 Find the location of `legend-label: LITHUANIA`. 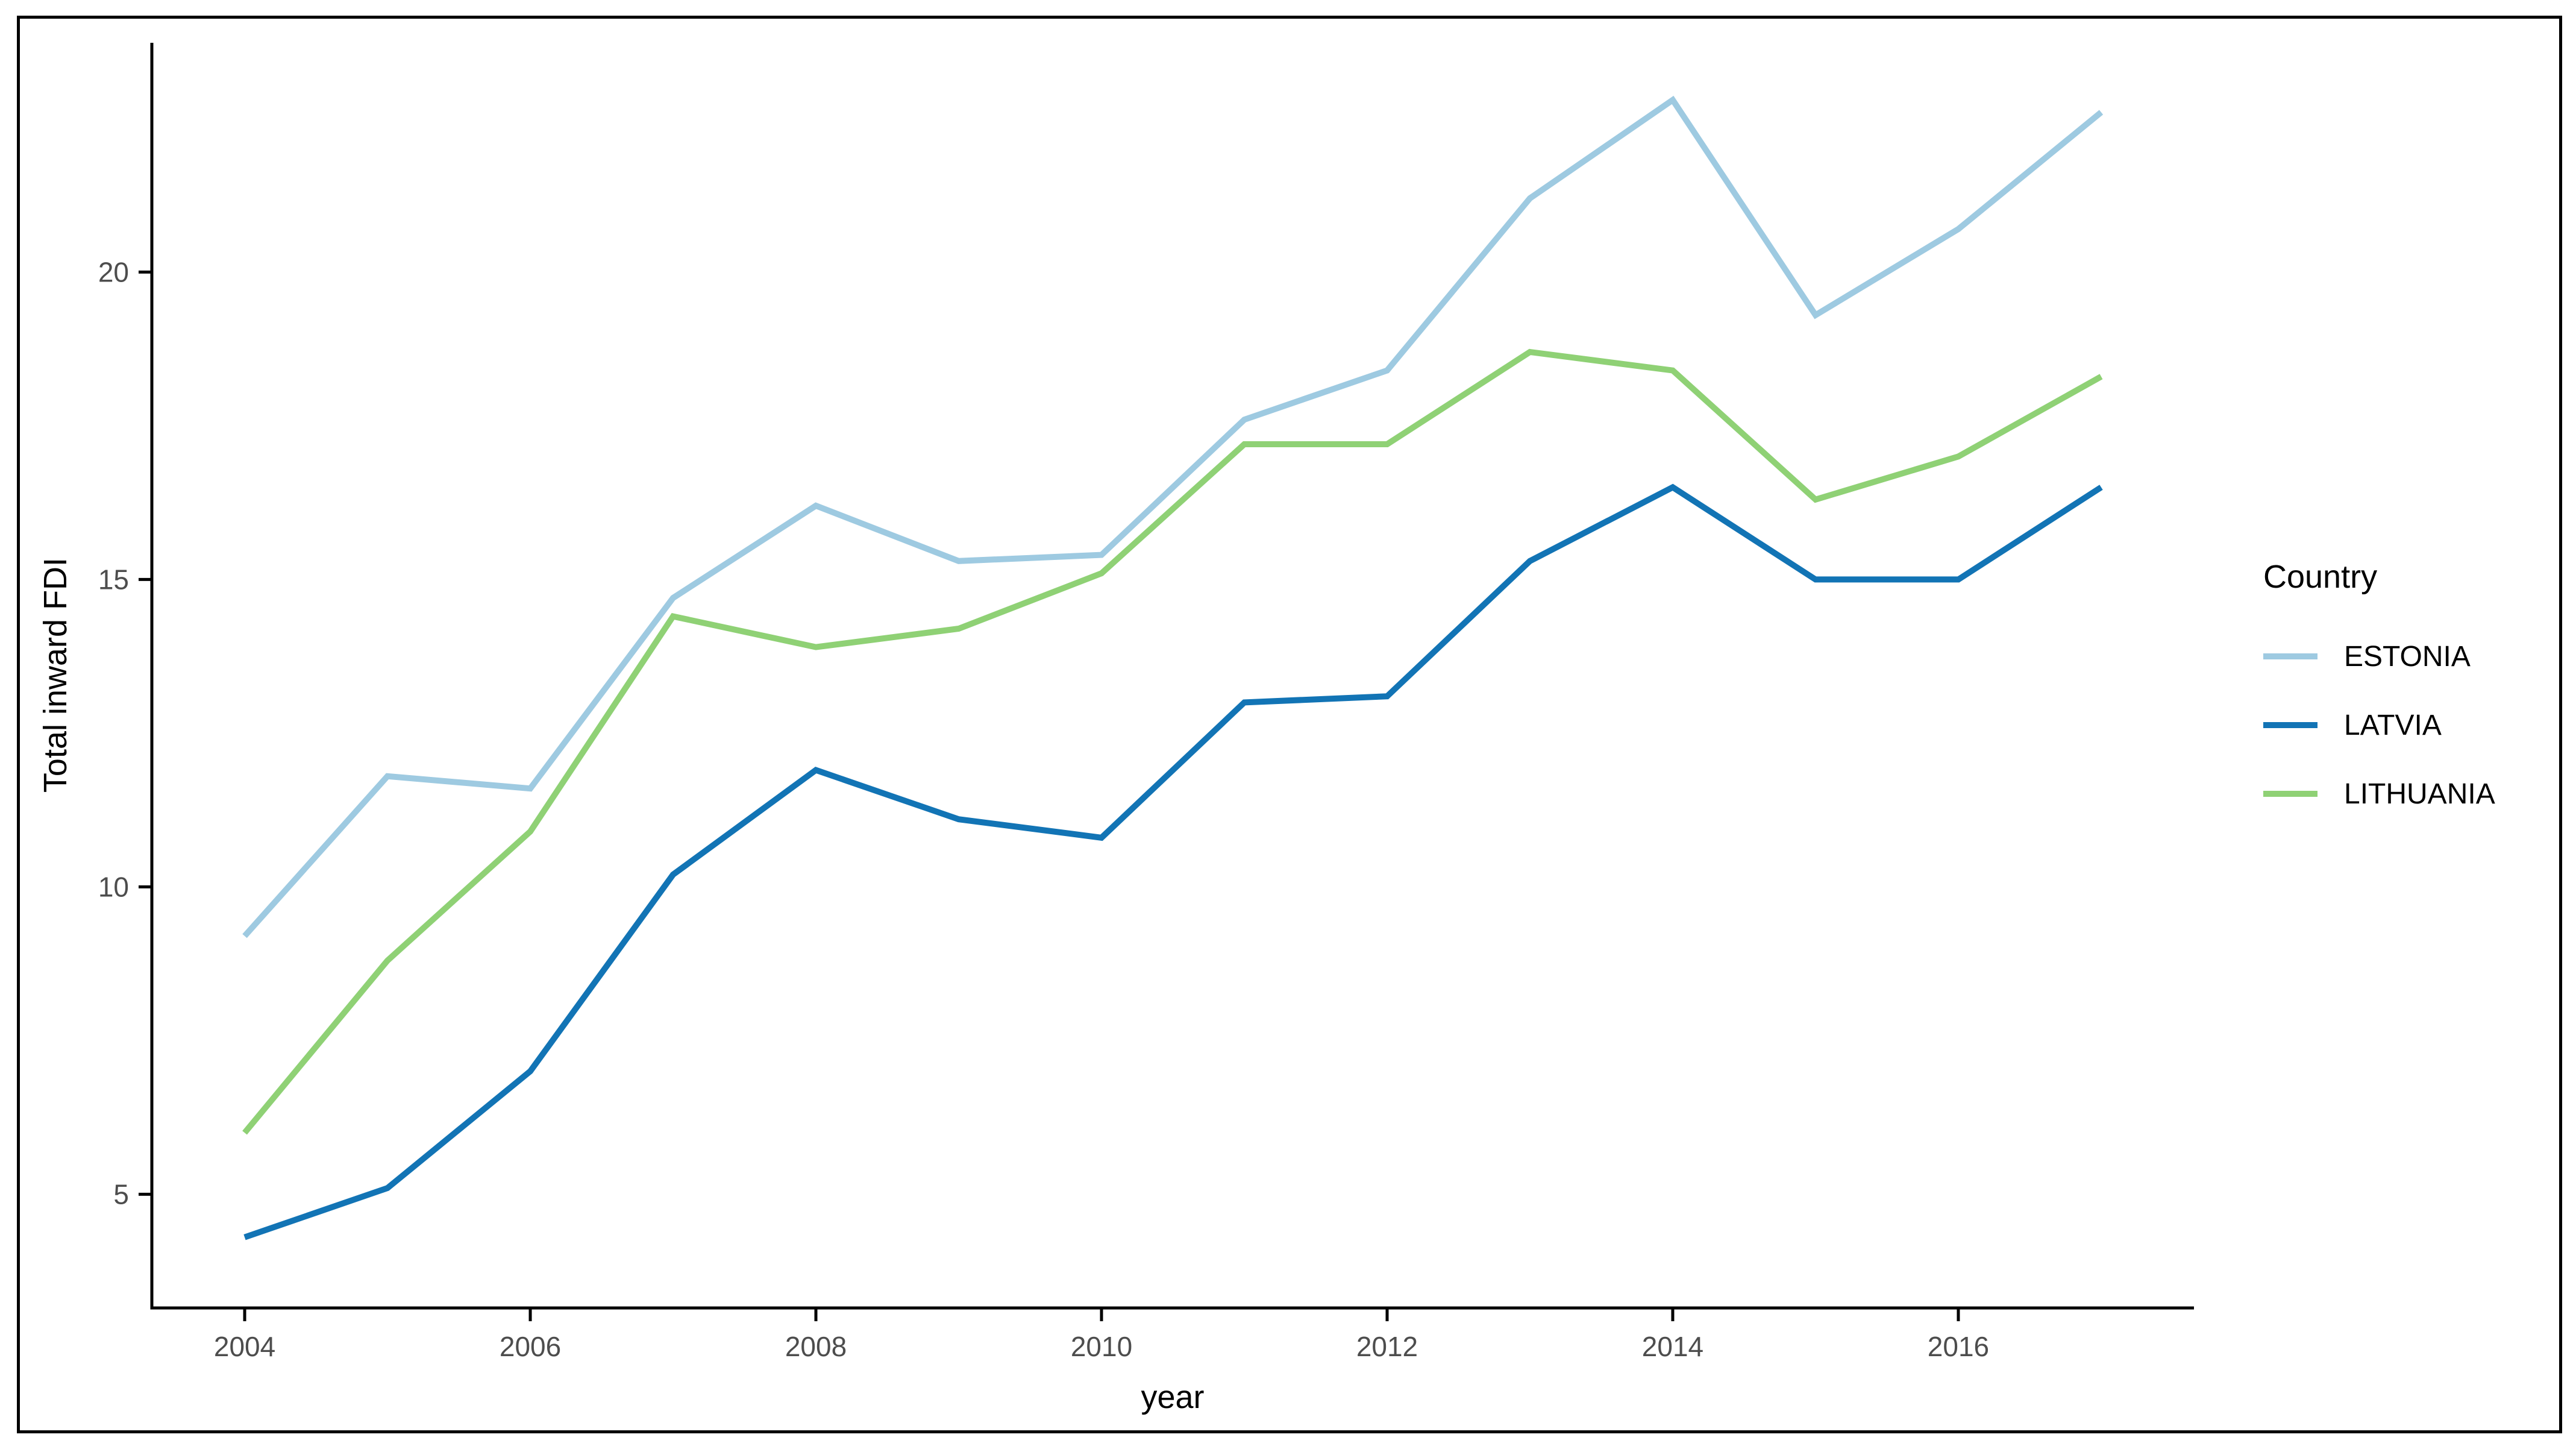

legend-label: LITHUANIA is located at coordinates (2419, 794).